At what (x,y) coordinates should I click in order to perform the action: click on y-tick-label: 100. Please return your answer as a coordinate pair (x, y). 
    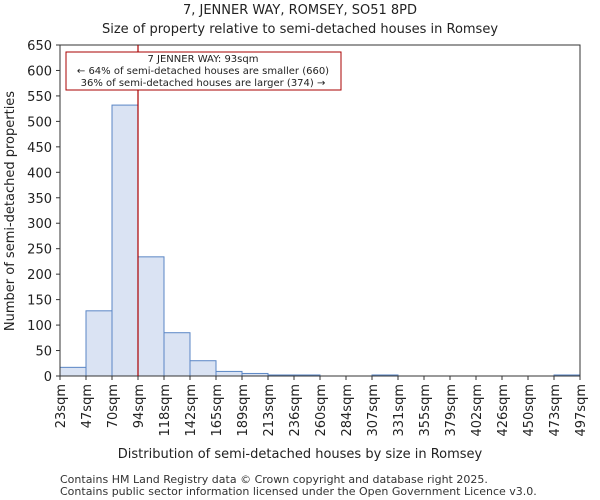
    Looking at the image, I should click on (39, 326).